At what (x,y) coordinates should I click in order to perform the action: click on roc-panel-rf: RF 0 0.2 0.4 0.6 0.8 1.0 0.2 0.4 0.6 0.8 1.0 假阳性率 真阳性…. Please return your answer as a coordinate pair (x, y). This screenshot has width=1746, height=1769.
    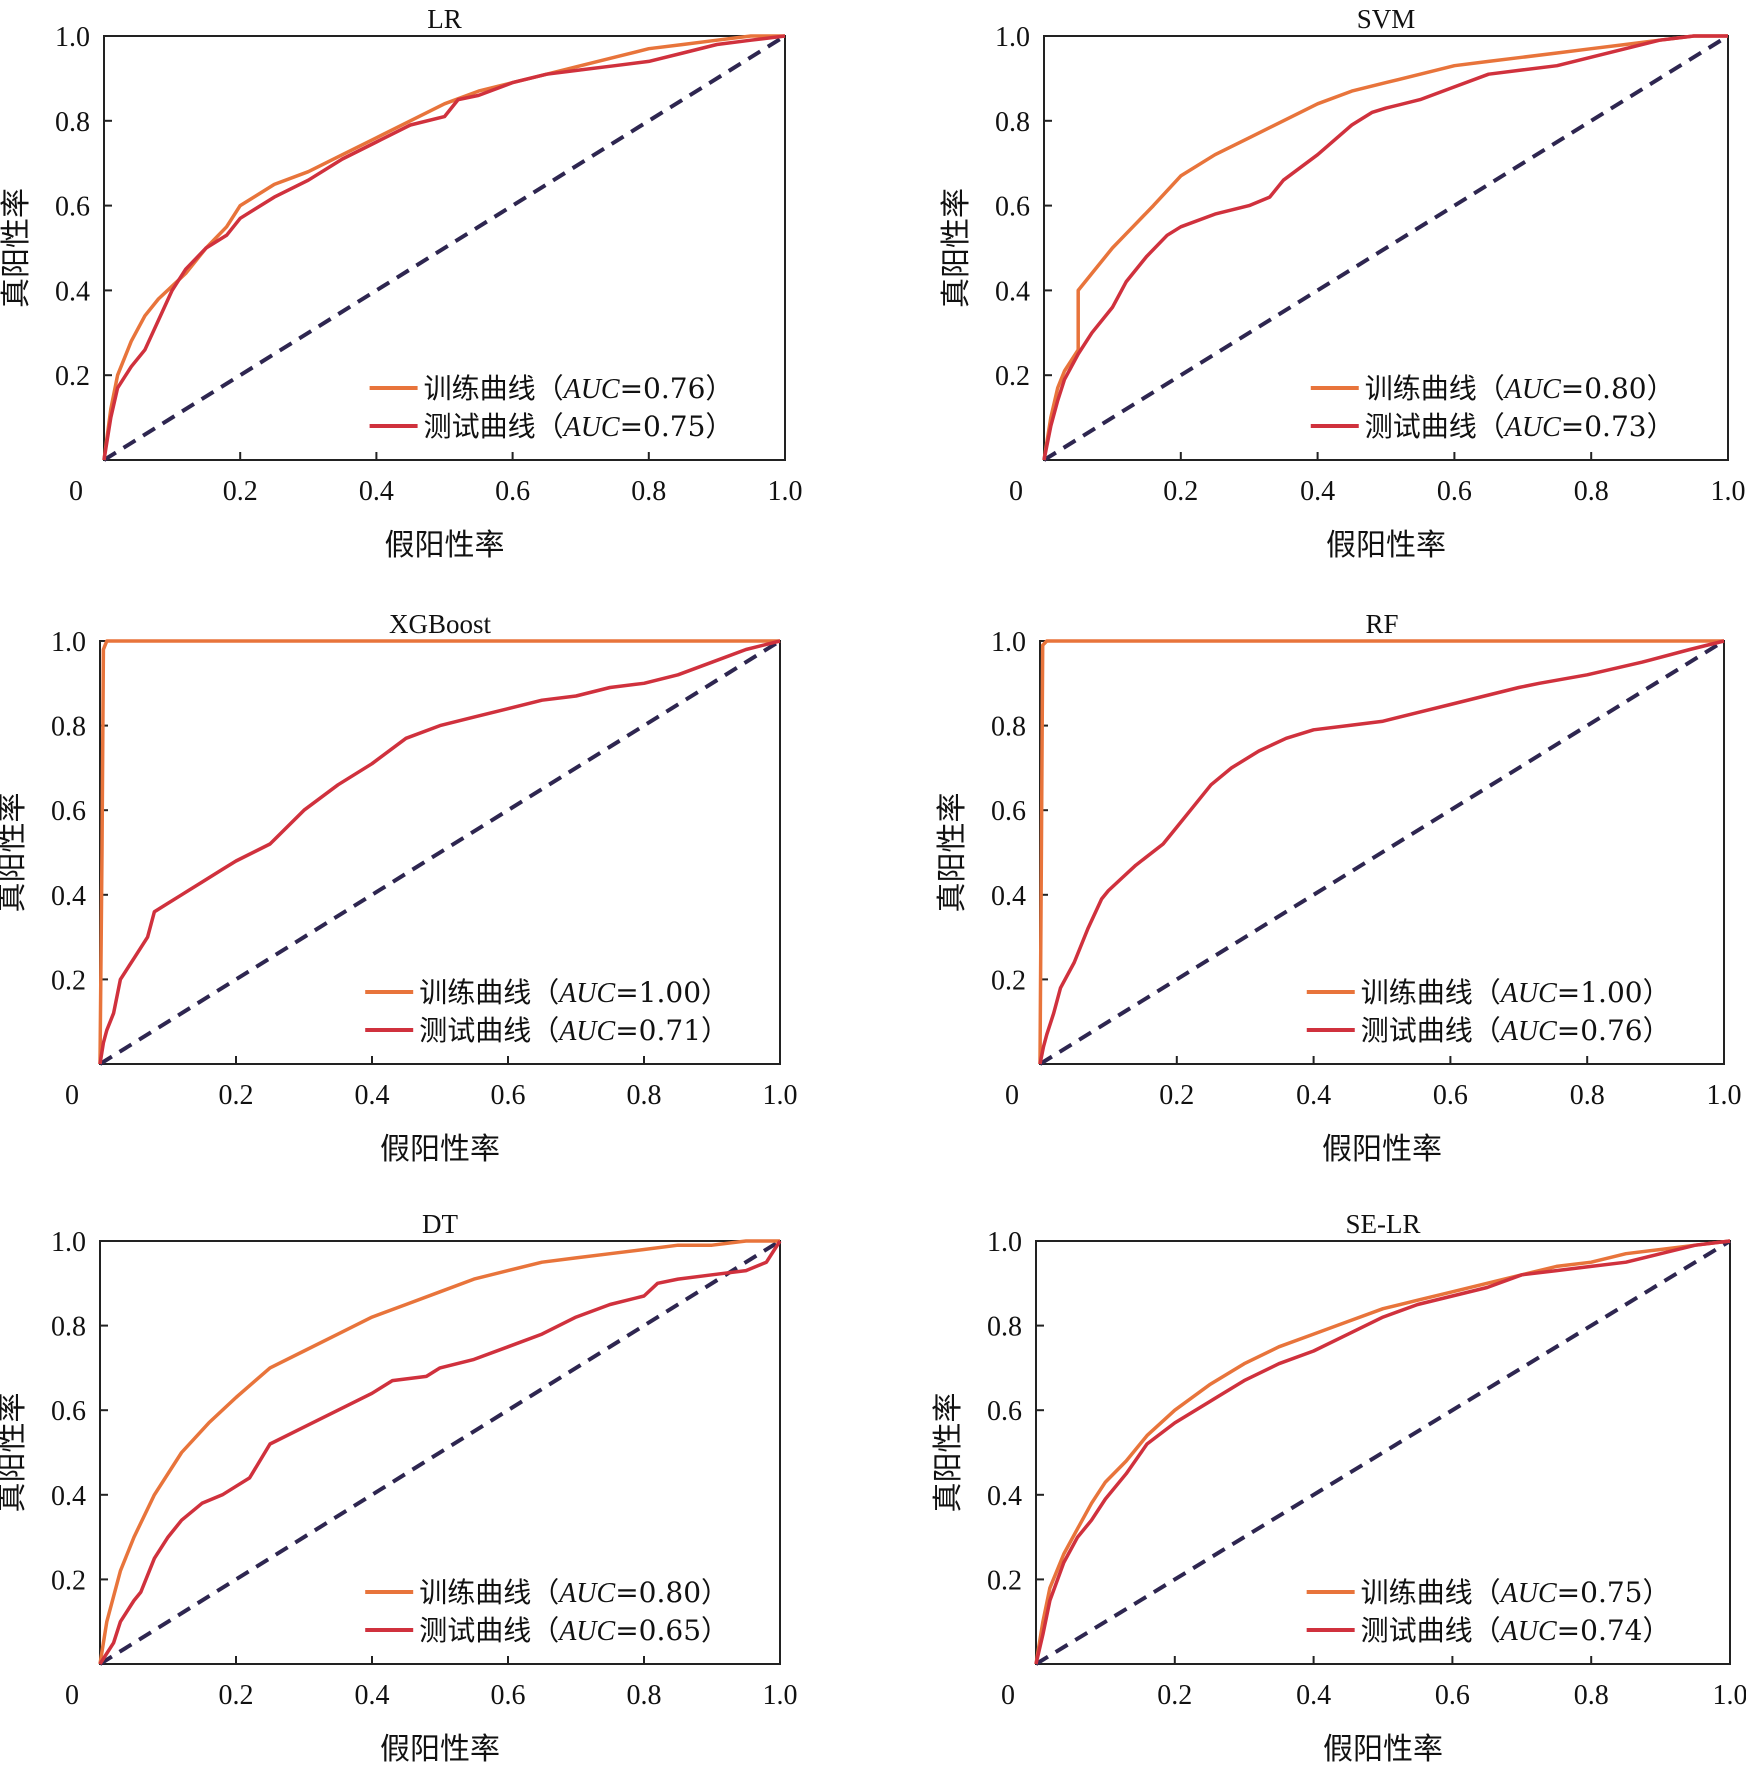
    Looking at the image, I should click on (1338, 888).